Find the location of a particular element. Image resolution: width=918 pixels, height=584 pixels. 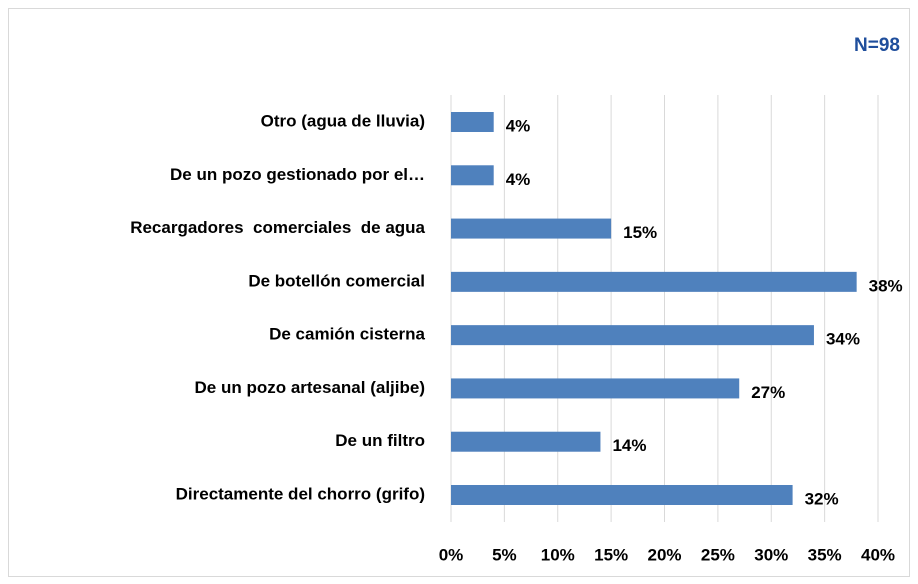

x-tick-label: 35% is located at coordinates (825, 554).